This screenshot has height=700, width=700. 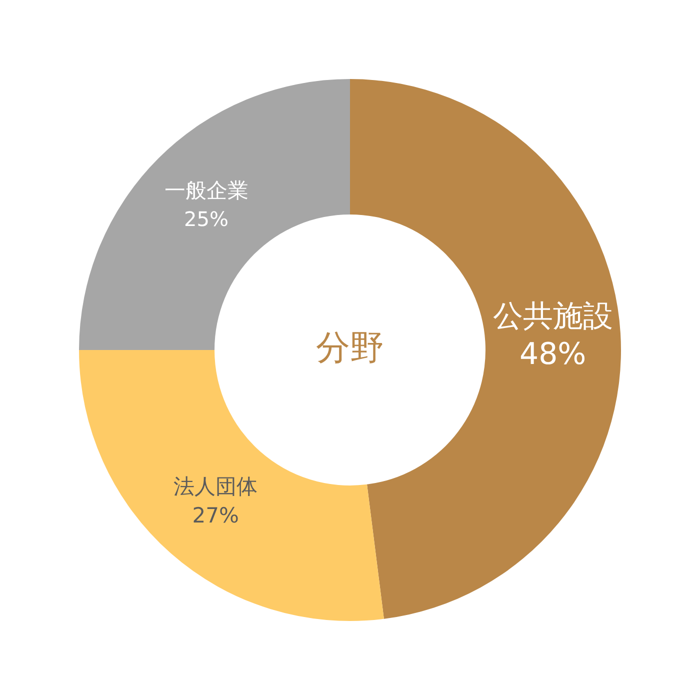 What do you see at coordinates (216, 486) in the screenshot?
I see `slice-label: 法人団体` at bounding box center [216, 486].